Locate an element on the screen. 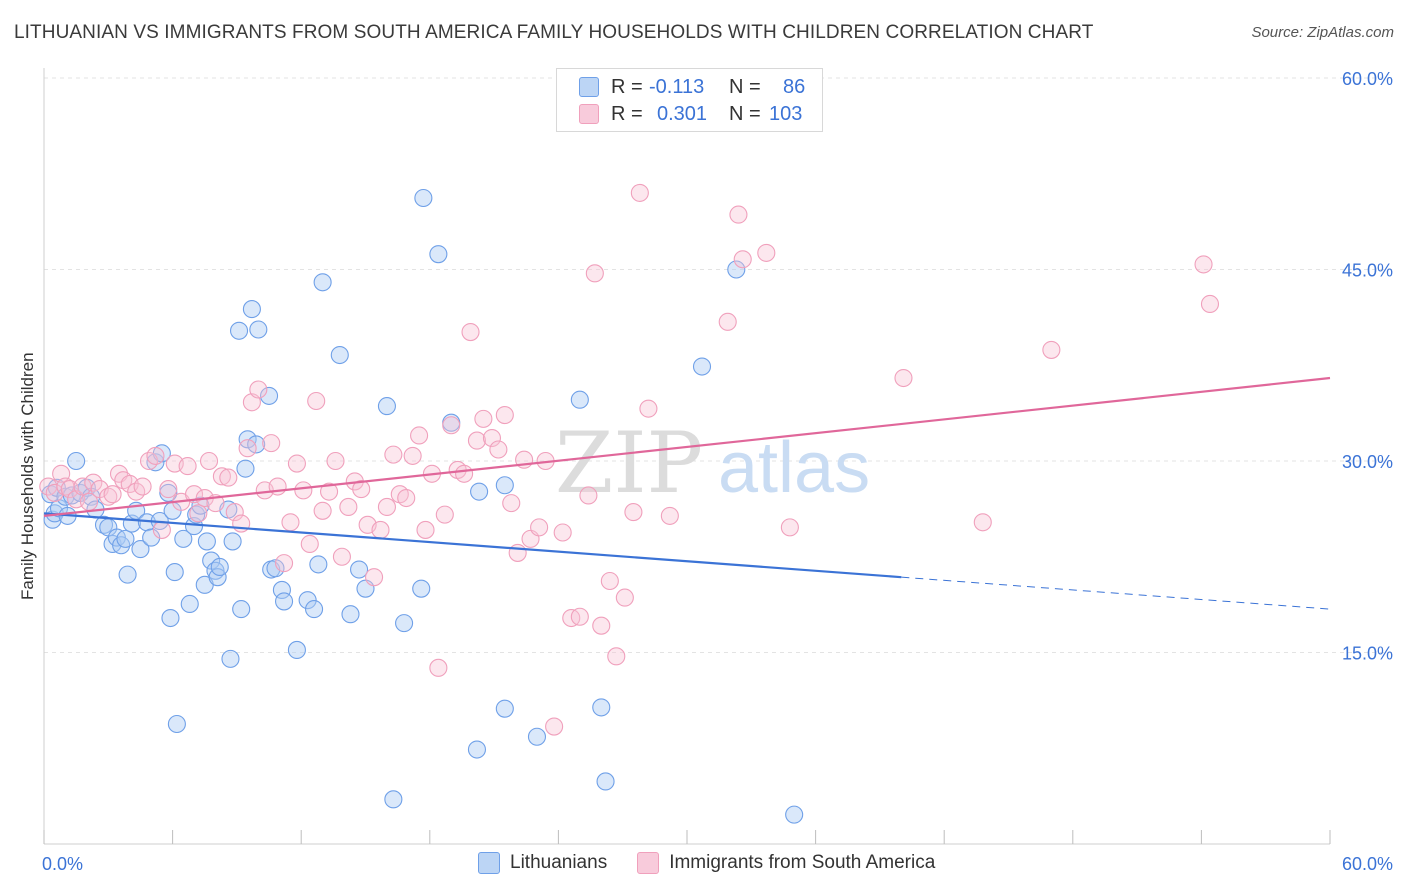 This screenshot has height=892, width=1406. stats-r-value: 0.301 is located at coordinates (682, 113).